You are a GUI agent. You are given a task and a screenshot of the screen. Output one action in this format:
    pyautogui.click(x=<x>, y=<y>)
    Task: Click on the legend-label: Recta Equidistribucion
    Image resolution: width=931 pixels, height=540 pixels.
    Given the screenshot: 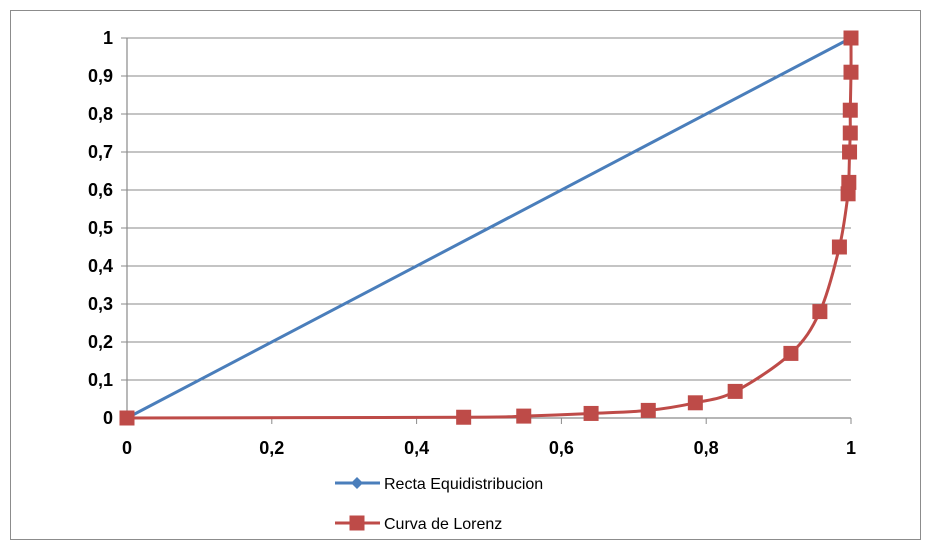 What is the action you would take?
    pyautogui.click(x=463, y=484)
    